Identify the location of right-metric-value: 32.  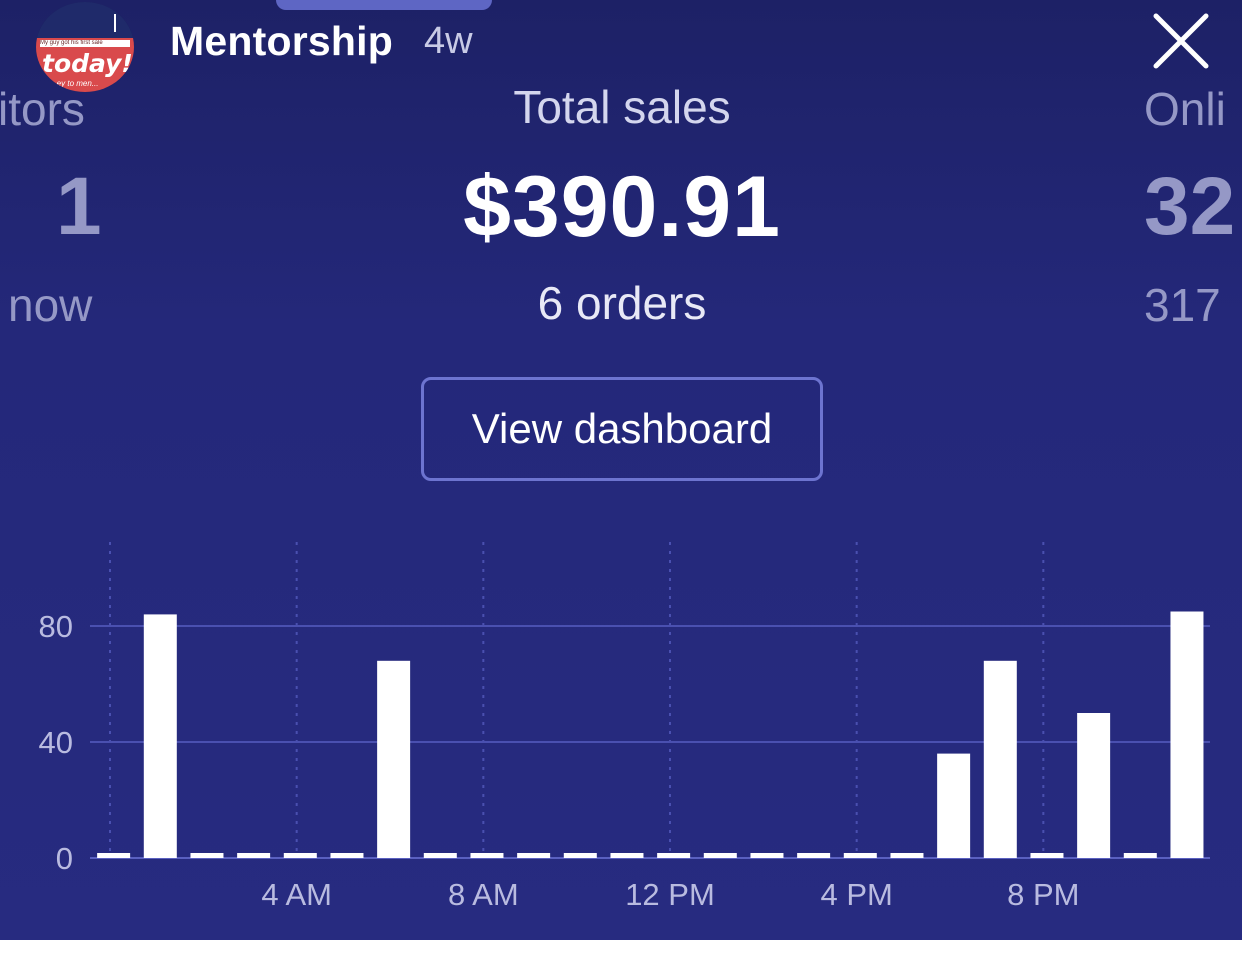
(1190, 206).